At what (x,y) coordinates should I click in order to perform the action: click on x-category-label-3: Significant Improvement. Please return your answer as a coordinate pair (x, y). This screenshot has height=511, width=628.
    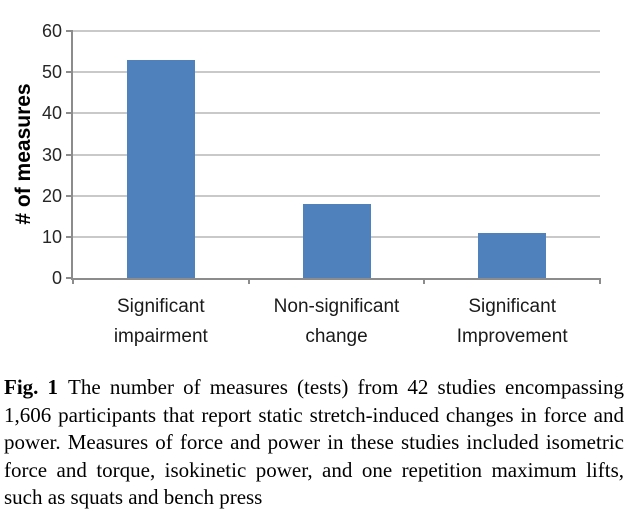
    Looking at the image, I should click on (512, 321).